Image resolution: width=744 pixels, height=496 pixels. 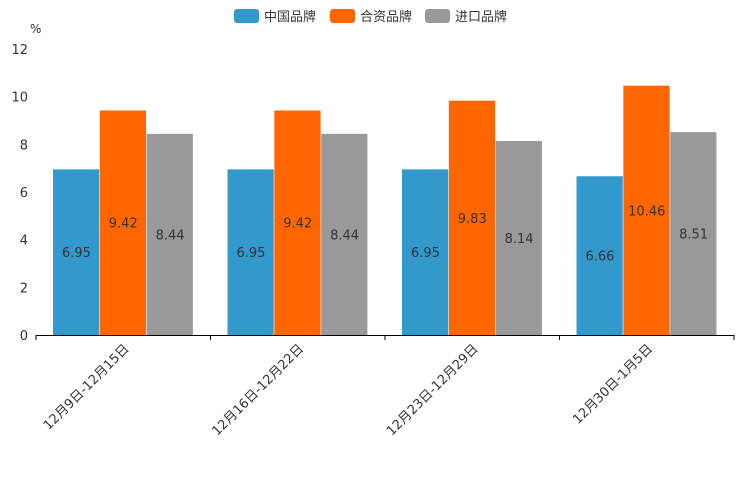 I want to click on data-label: 9.83, so click(x=472, y=219).